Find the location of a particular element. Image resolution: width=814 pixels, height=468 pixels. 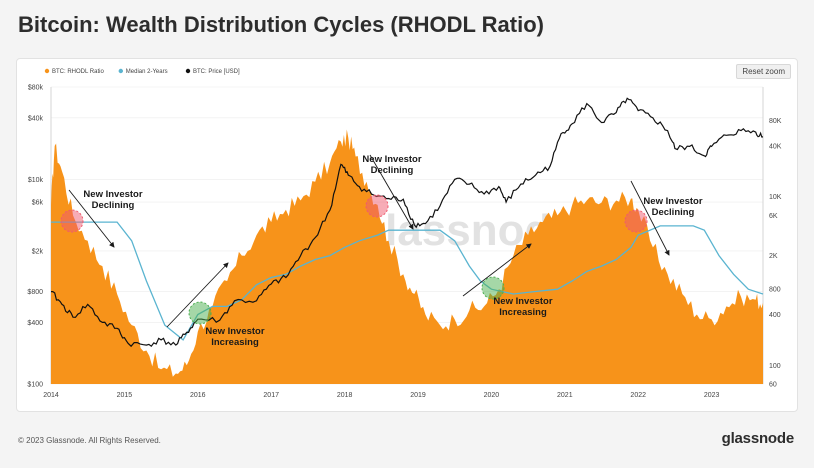

x-tick-label: 2015 is located at coordinates (125, 395).